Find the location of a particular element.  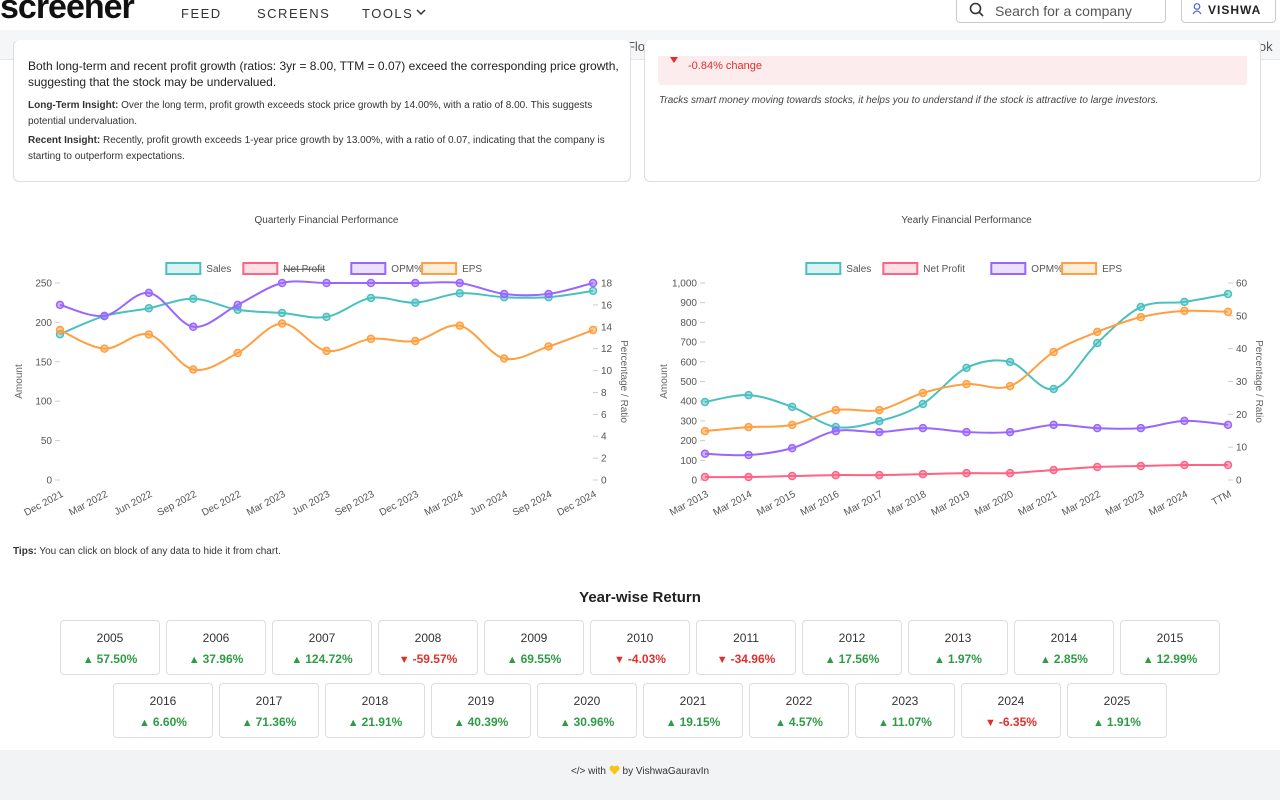

return-value: ▲ 2.85% is located at coordinates (1064, 659).